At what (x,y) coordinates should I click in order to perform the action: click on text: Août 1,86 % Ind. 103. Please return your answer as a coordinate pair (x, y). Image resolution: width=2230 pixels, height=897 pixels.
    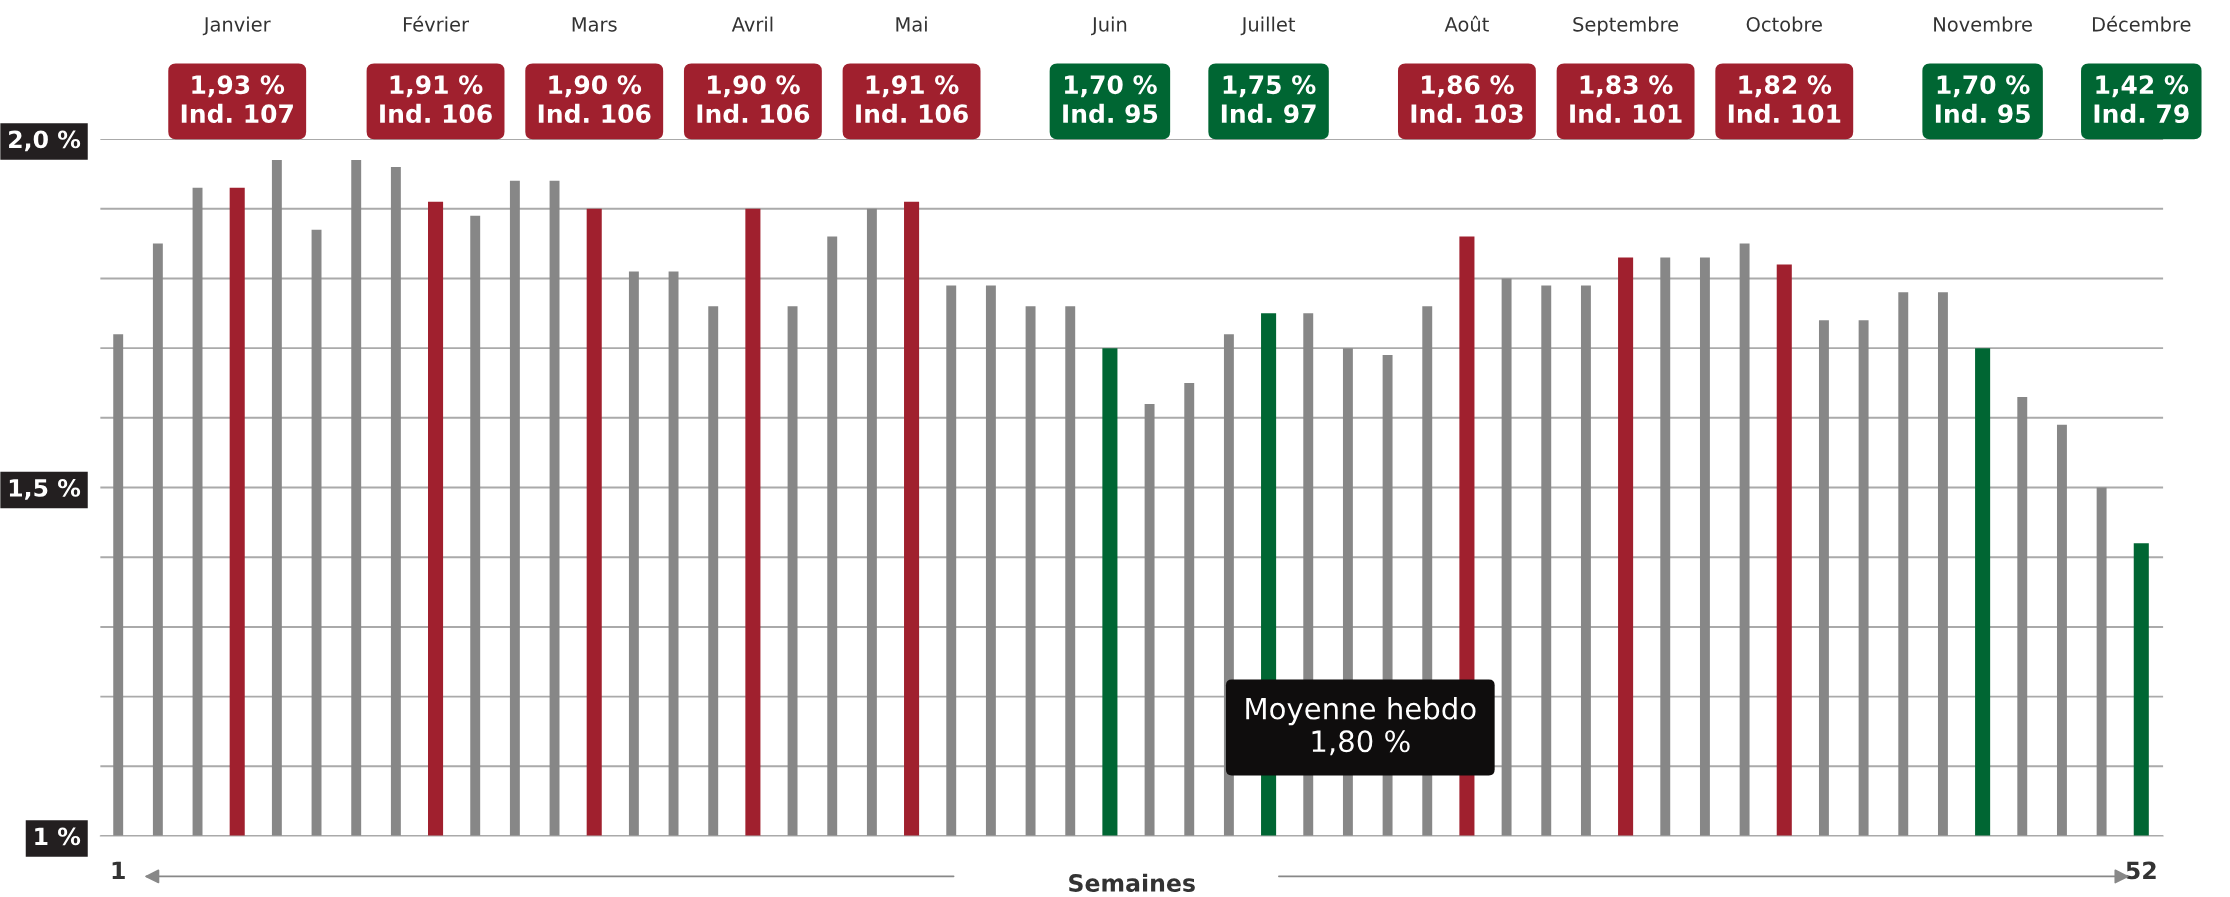
    Looking at the image, I should click on (1467, 69).